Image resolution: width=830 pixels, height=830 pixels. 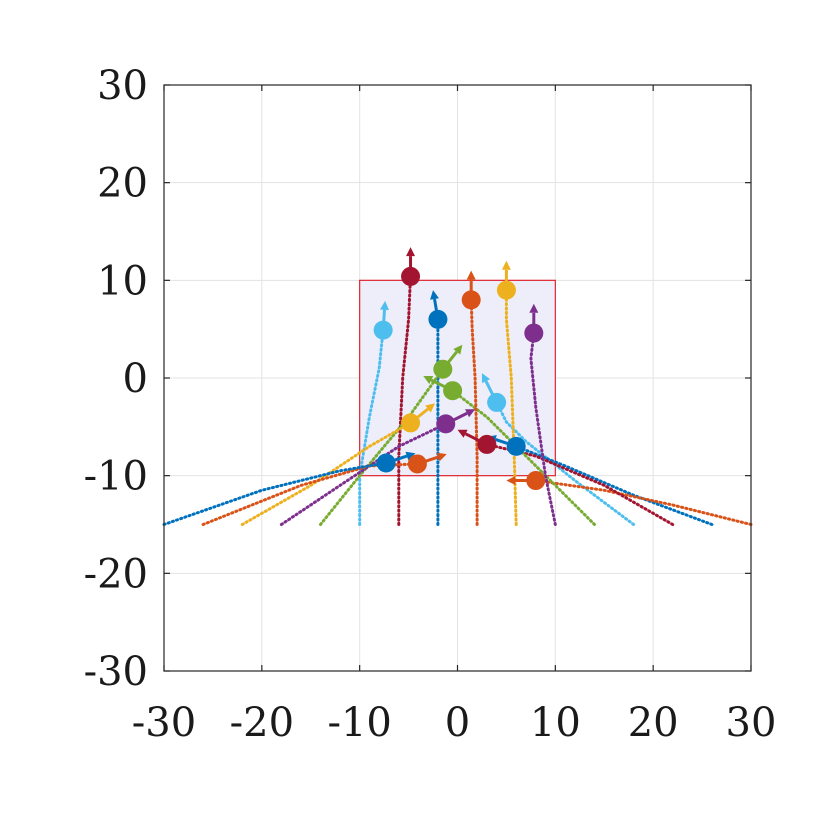 I want to click on x-tick-label-2: -10, so click(x=359, y=723).